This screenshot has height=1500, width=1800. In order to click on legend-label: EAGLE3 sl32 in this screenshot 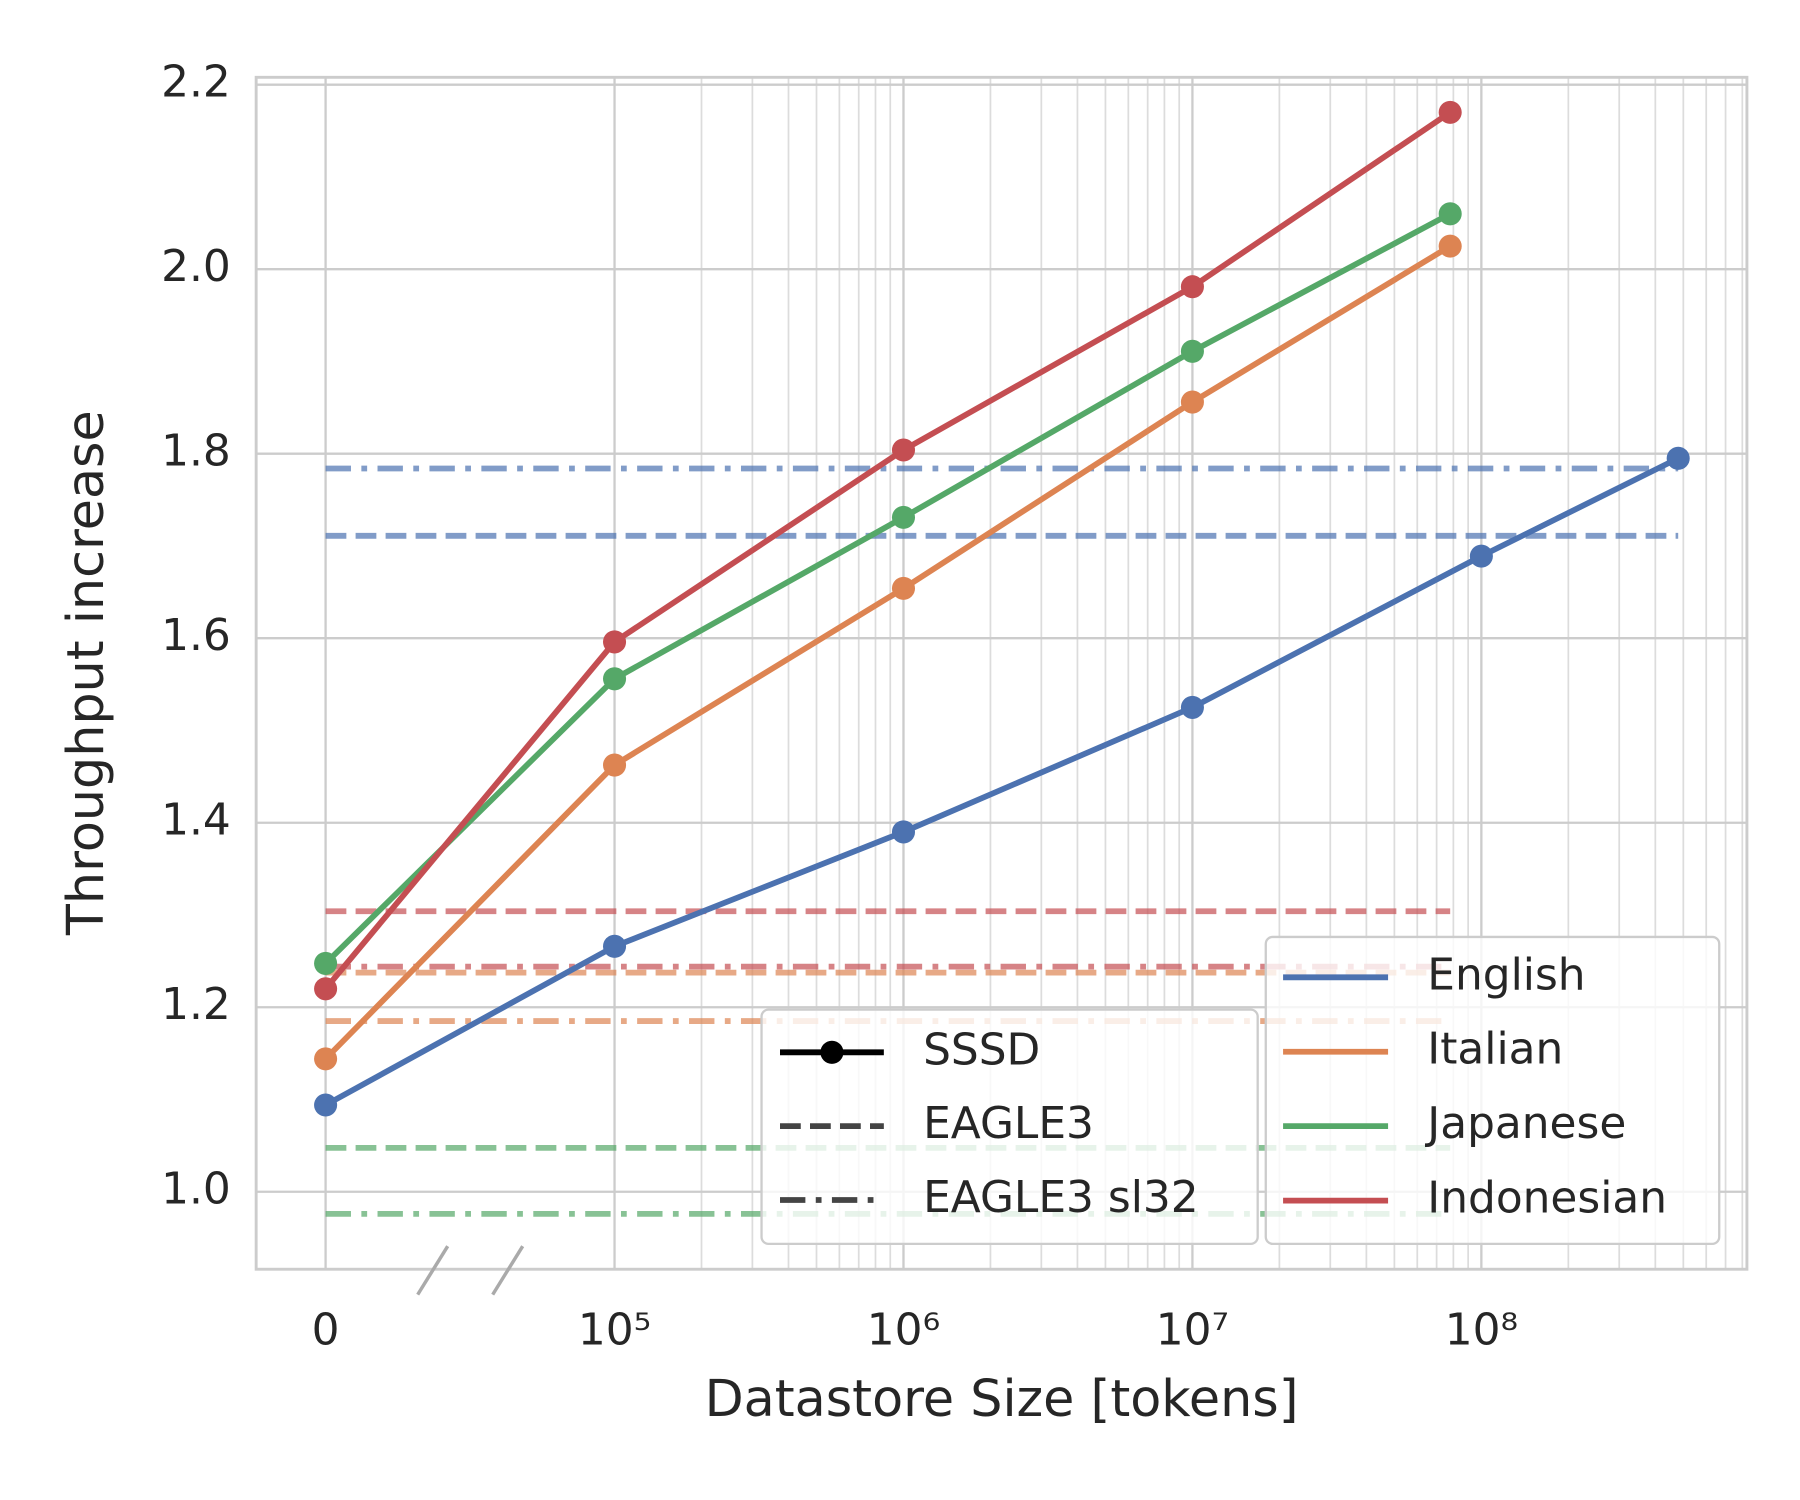, I will do `click(1061, 1197)`.